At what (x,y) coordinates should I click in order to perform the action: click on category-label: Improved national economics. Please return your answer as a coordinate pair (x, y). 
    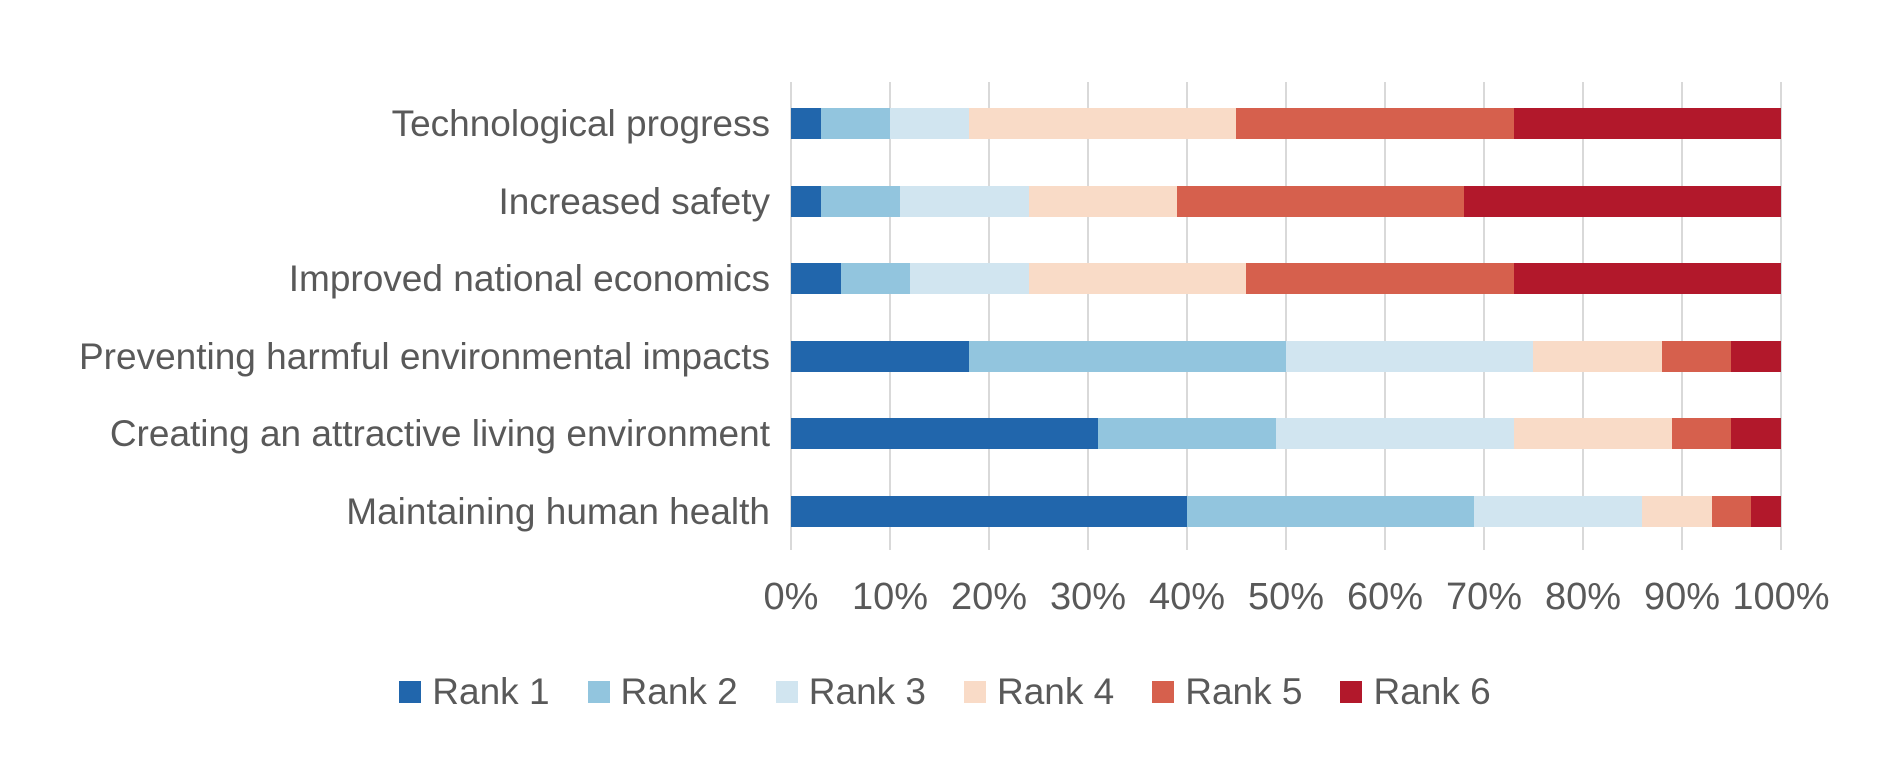
    Looking at the image, I should click on (529, 278).